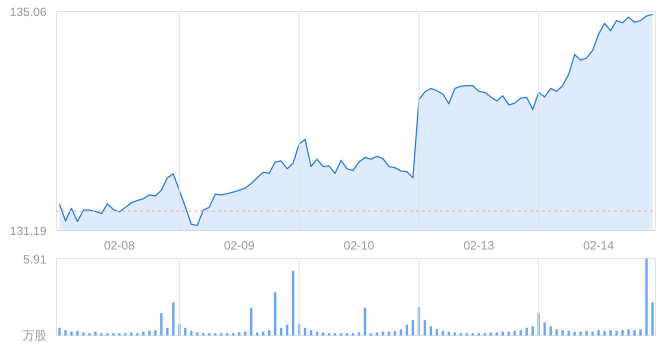  I want to click on x-tick-label: 02-10, so click(359, 245).